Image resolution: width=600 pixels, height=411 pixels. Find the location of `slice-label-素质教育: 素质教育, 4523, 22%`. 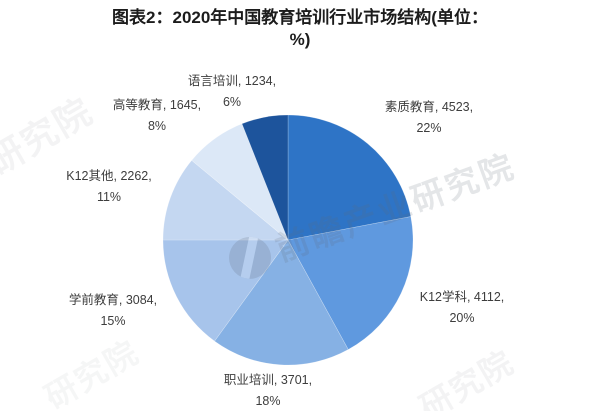

slice-label-素质教育: 素质教育, 4523, 22% is located at coordinates (429, 118).